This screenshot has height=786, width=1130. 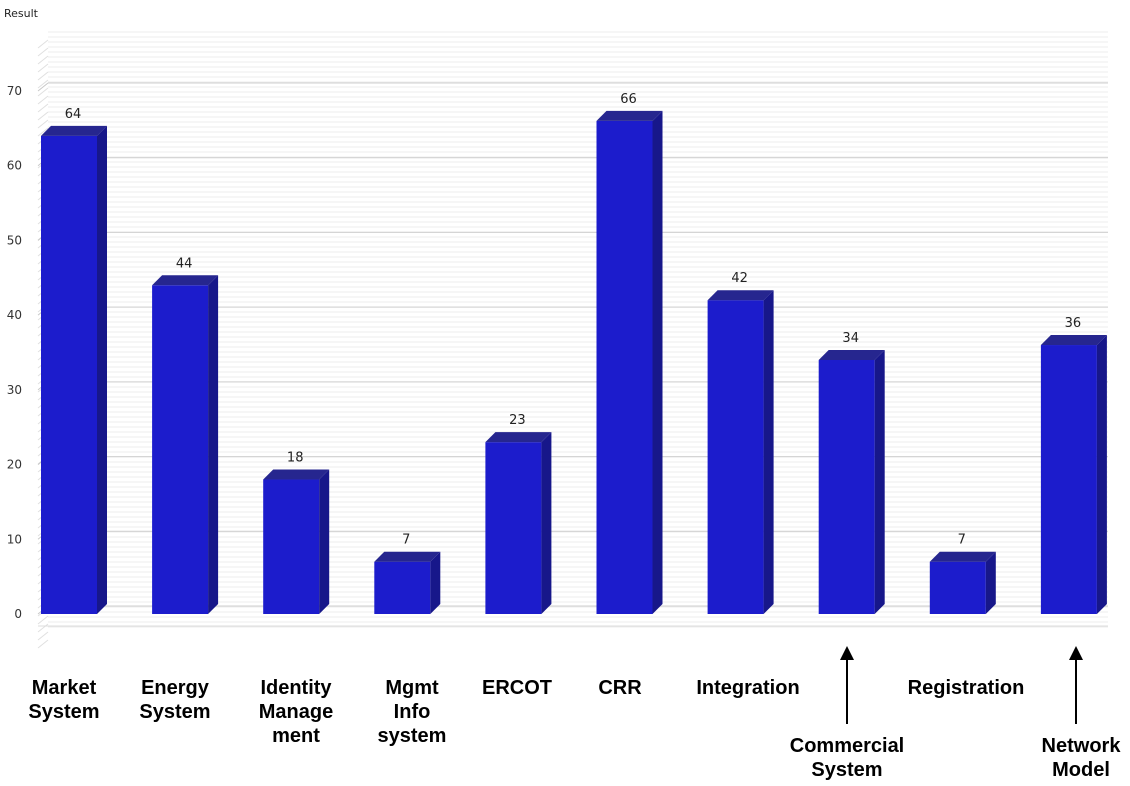 I want to click on y-tick-label: 10, so click(x=14, y=539).